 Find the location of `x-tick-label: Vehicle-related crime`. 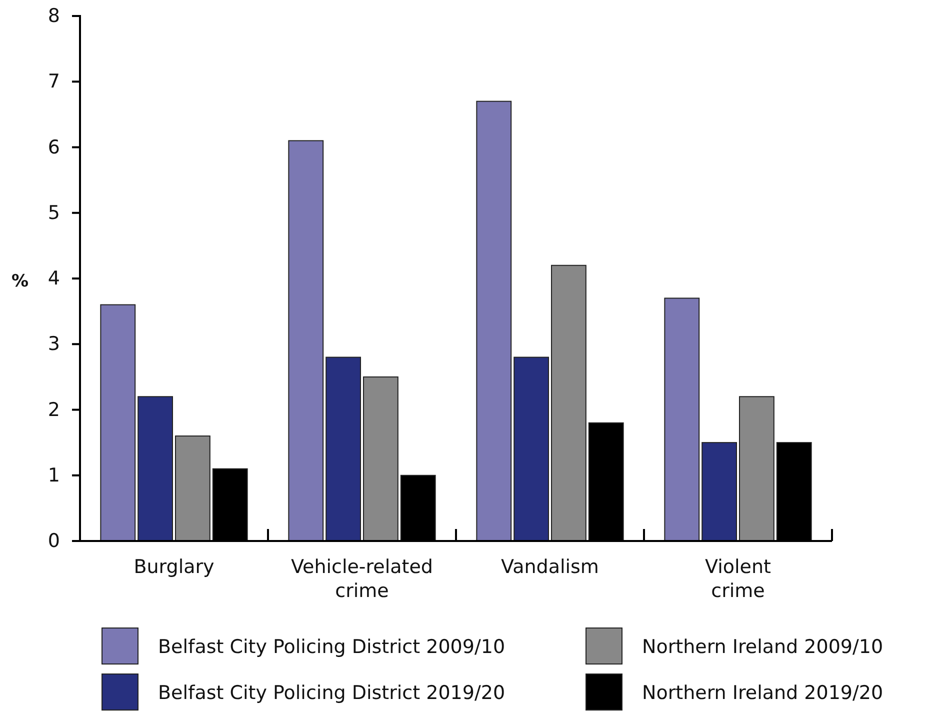

x-tick-label: Vehicle-related crime is located at coordinates (362, 579).